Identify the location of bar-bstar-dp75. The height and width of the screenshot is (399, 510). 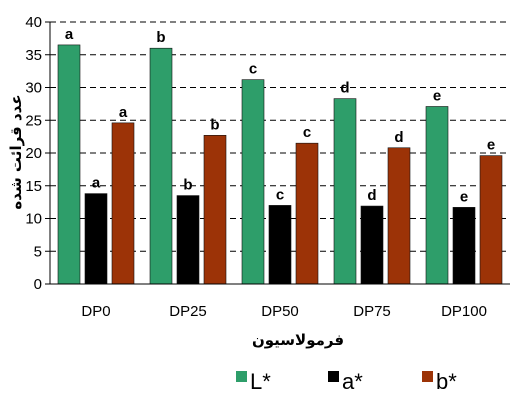
(399, 216).